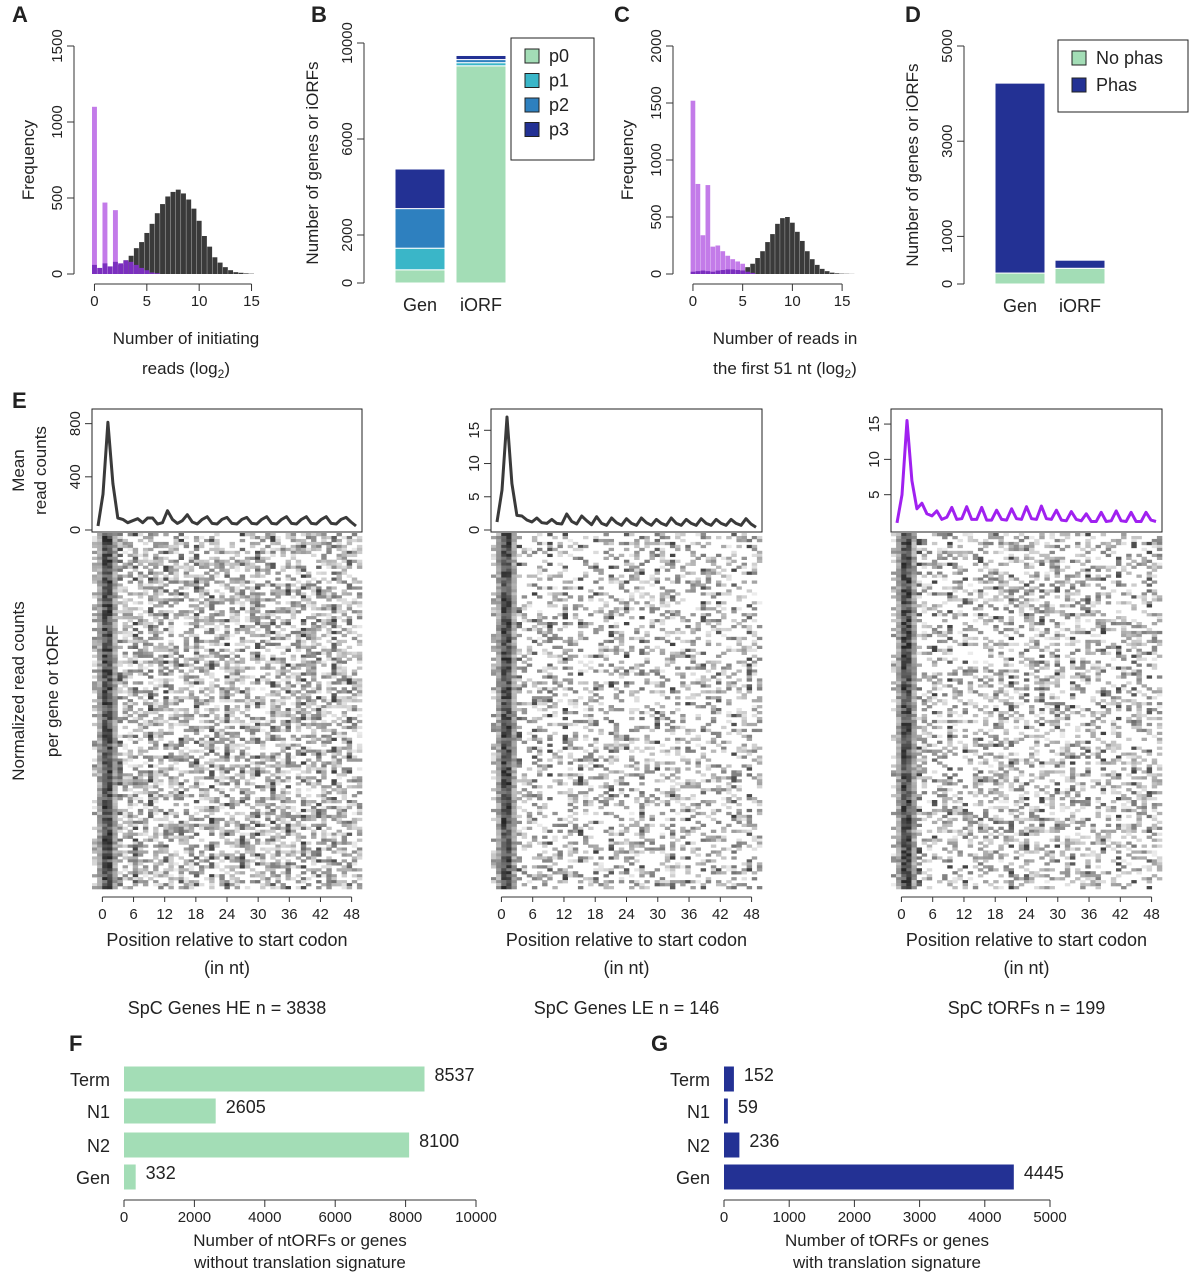 The image size is (1195, 1280). What do you see at coordinates (713, 260) in the screenshot?
I see `histogram-bar-light` at bounding box center [713, 260].